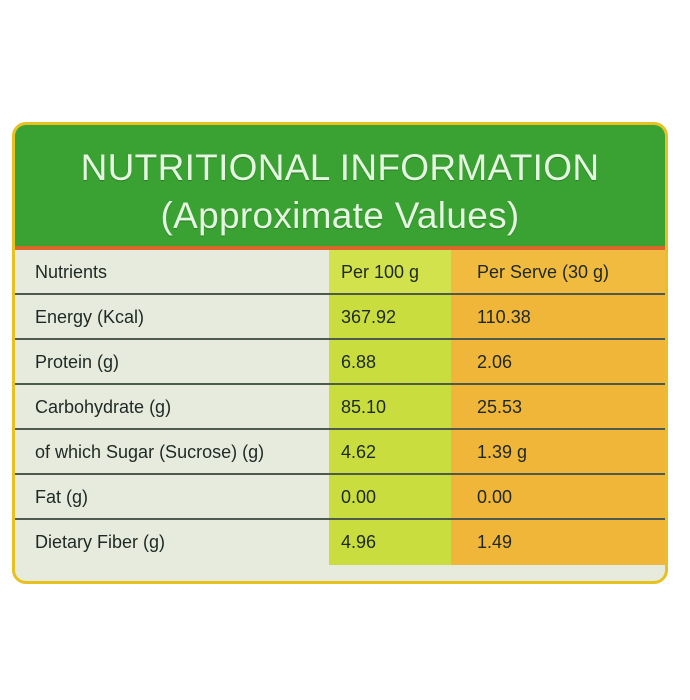  I want to click on value-per-serve: 2.06, so click(558, 361).